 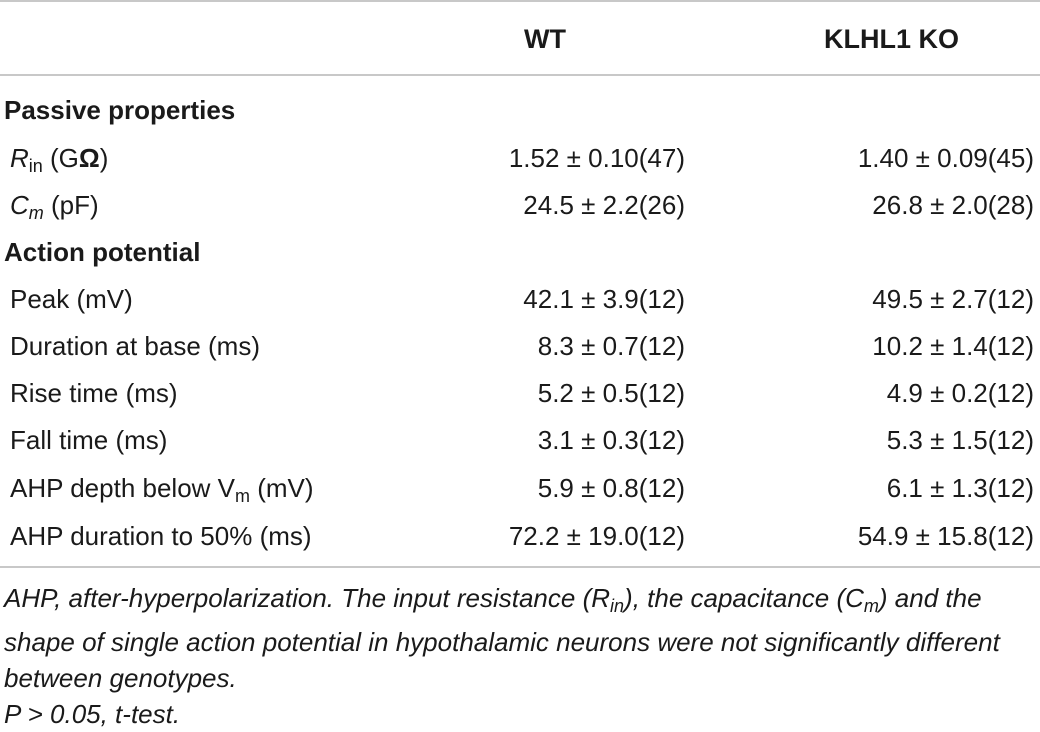 I want to click on cell-wt: 1.52 ± 0.10(47), so click(x=596, y=158).